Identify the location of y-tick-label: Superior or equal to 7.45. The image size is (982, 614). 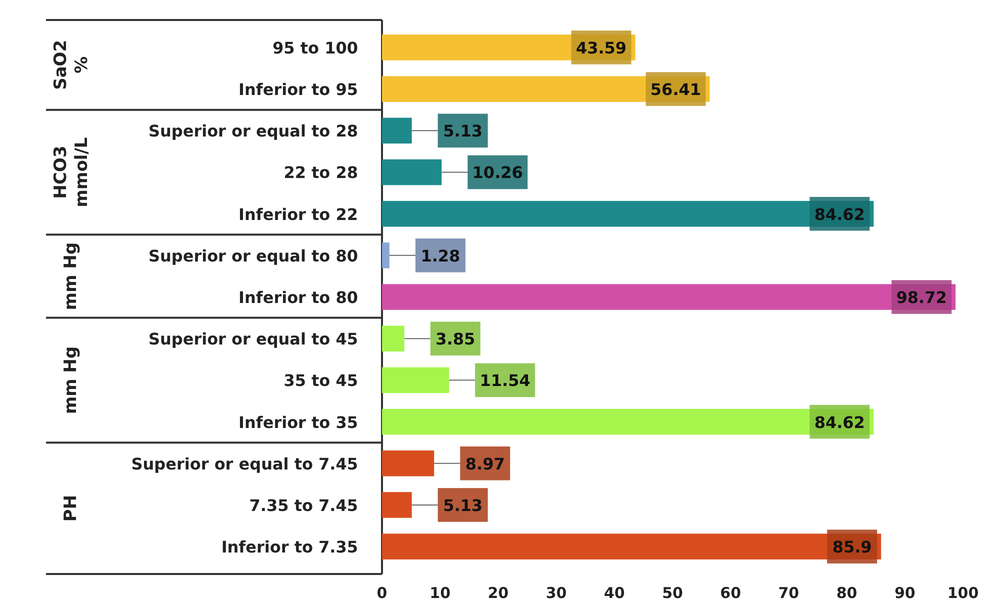
(244, 464).